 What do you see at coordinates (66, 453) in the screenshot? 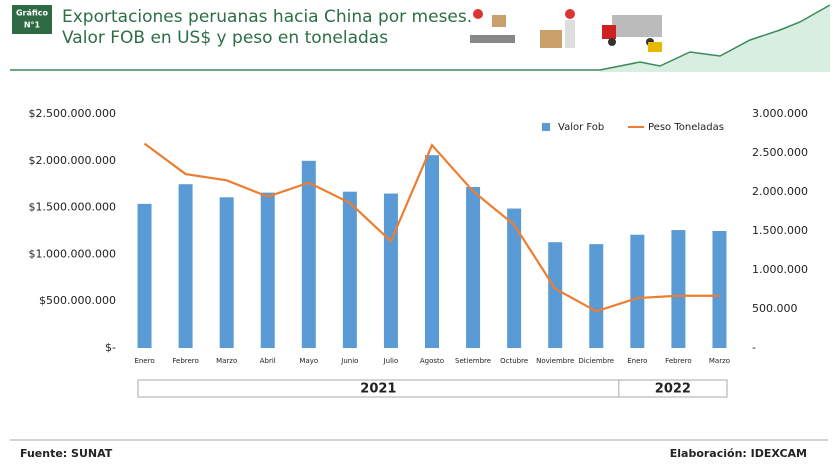
I see `source: Fuente: SUNAT` at bounding box center [66, 453].